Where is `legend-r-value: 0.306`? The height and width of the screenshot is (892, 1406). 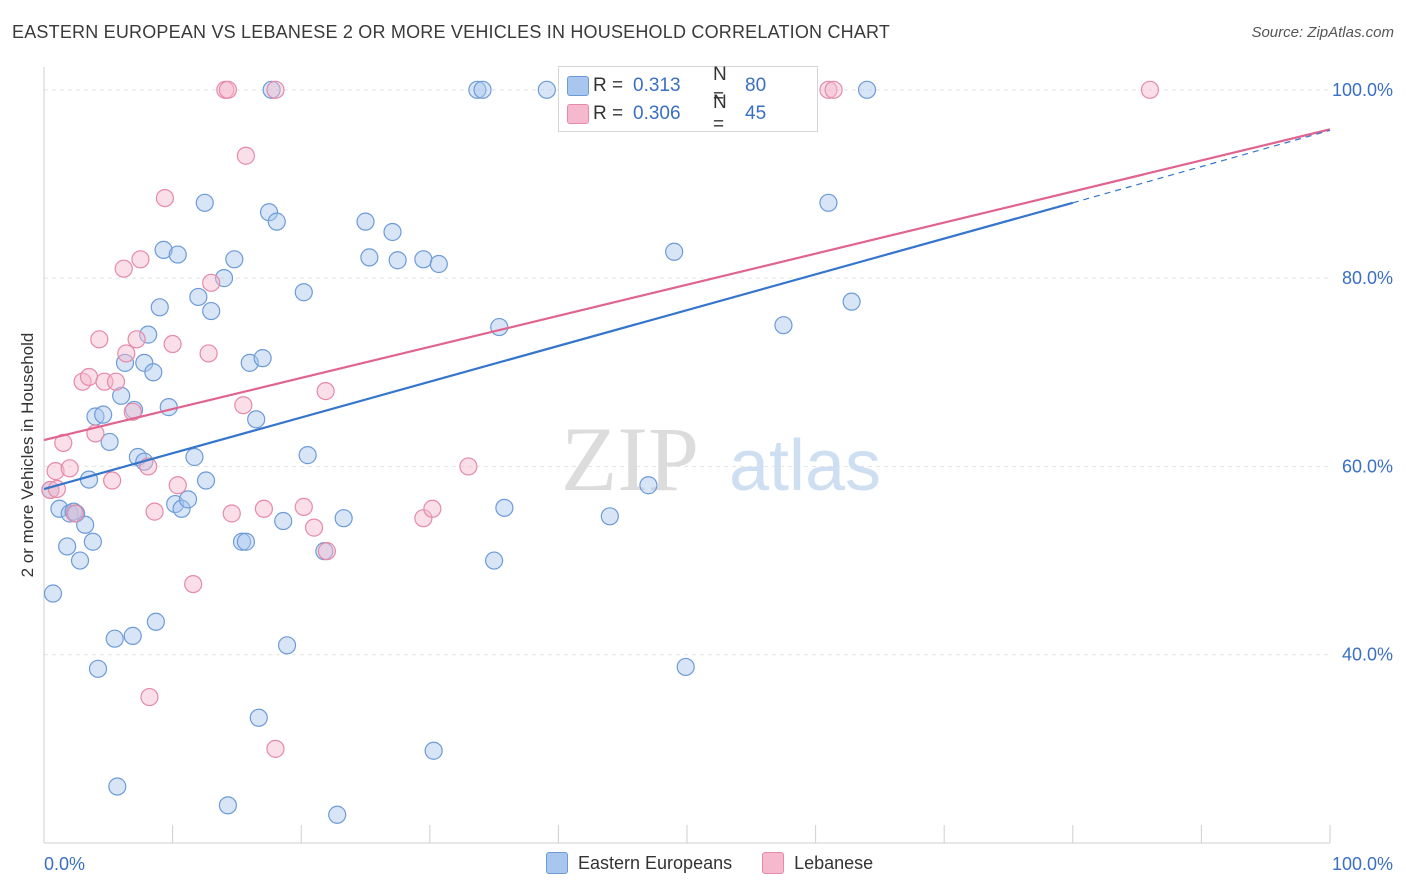 legend-r-value: 0.306 is located at coordinates (657, 113).